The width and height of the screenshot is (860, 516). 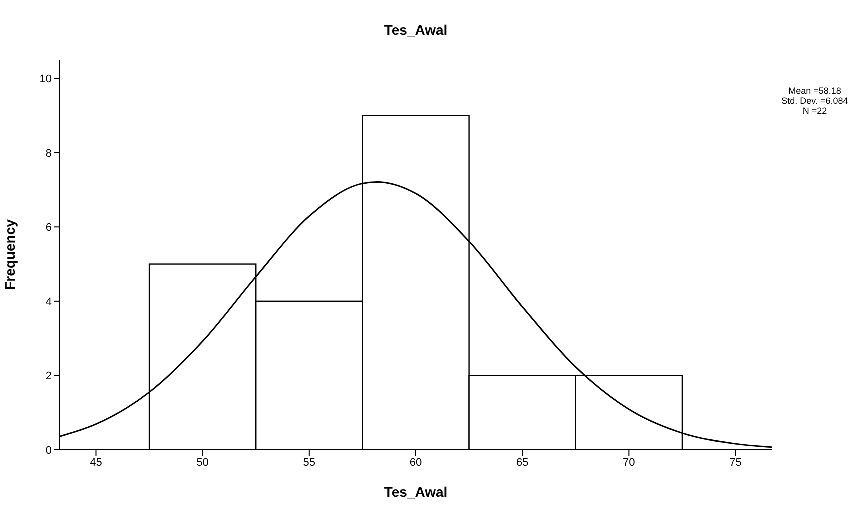 What do you see at coordinates (522, 462) in the screenshot?
I see `x-tick-label: 65` at bounding box center [522, 462].